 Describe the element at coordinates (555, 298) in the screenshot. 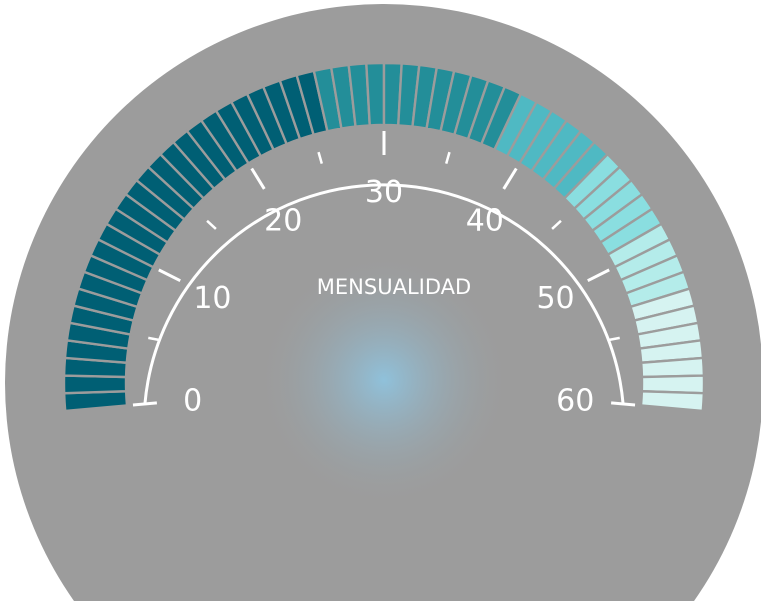

I see `tick-label: 50` at that location.